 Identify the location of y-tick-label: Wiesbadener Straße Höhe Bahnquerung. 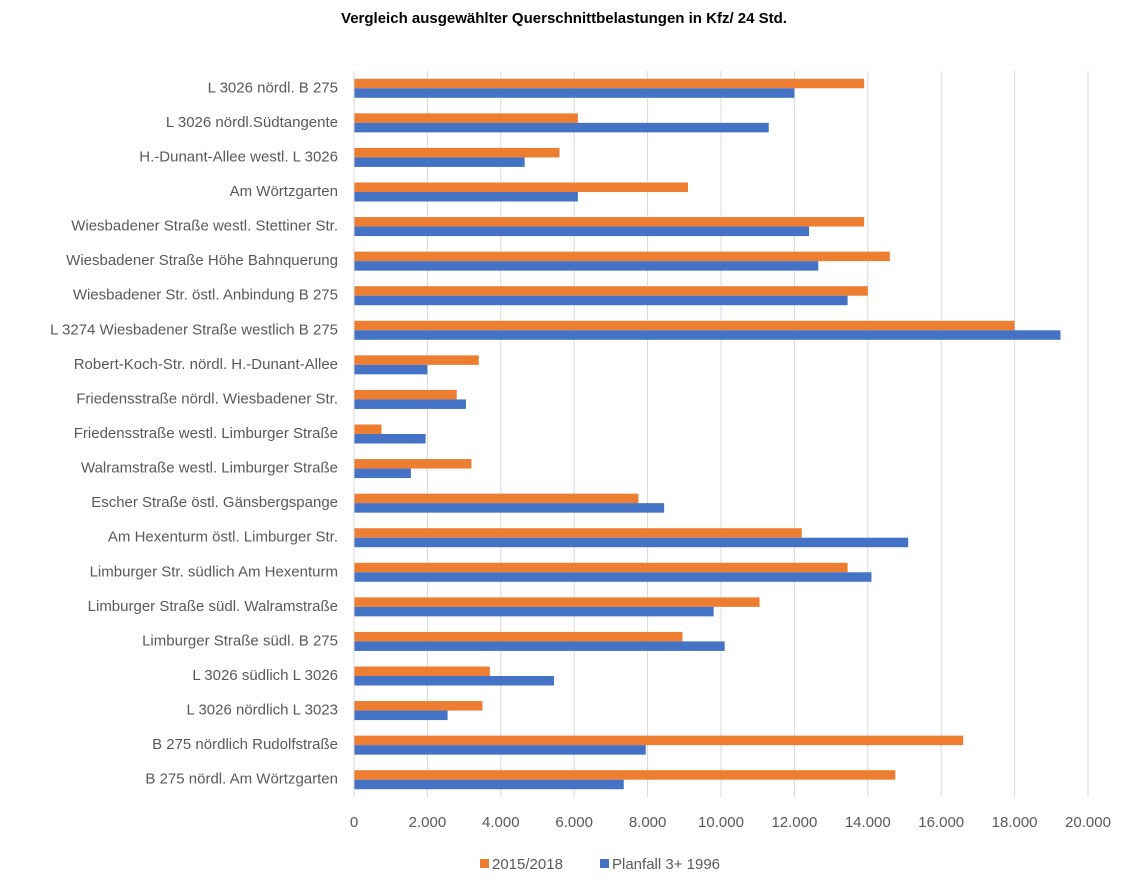
(202, 260).